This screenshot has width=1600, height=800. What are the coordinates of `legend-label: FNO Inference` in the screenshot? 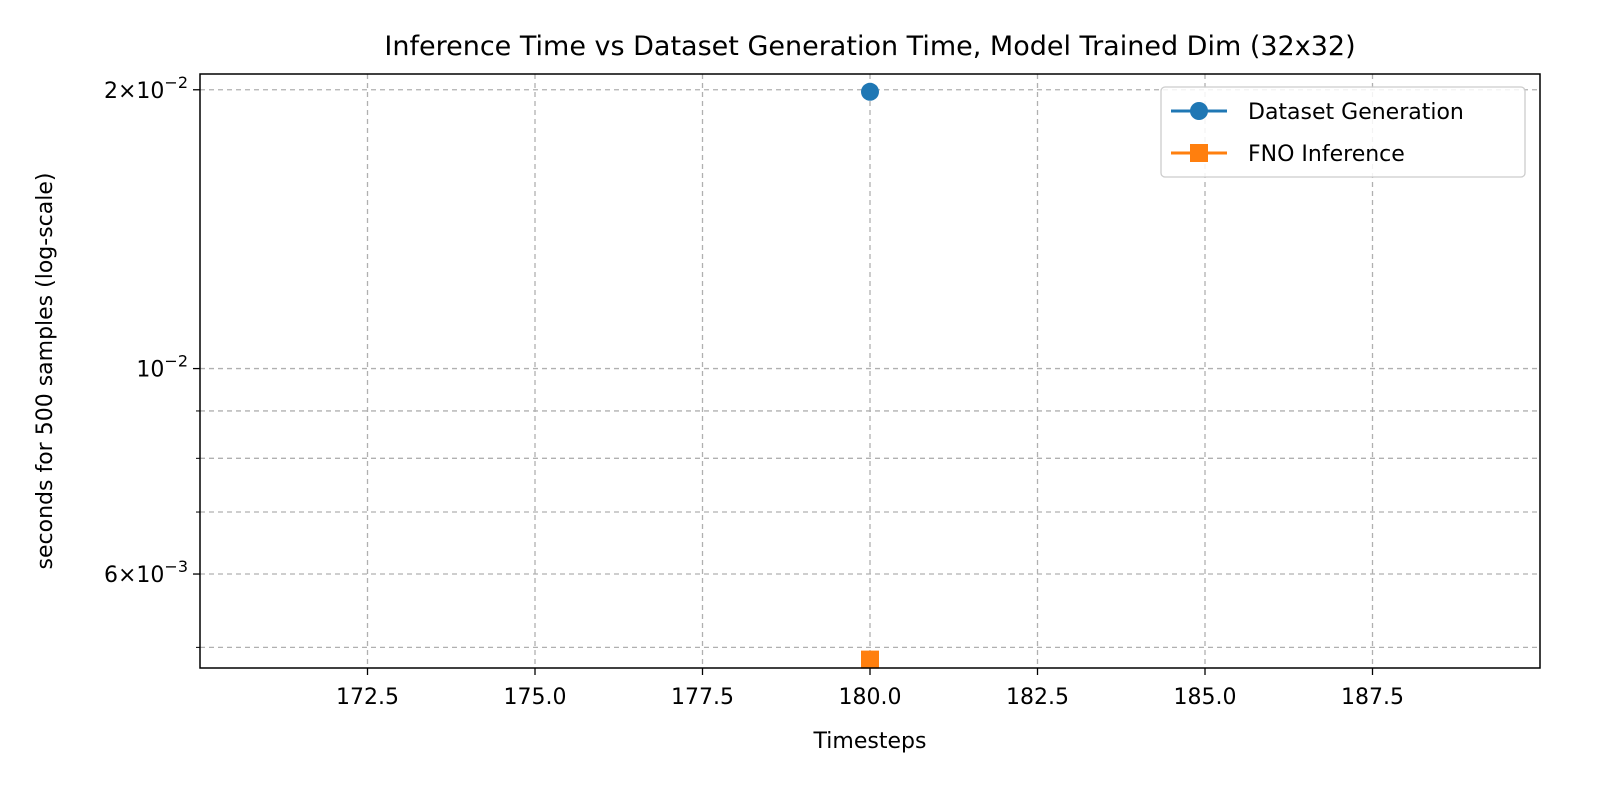 It's located at (1326, 154).